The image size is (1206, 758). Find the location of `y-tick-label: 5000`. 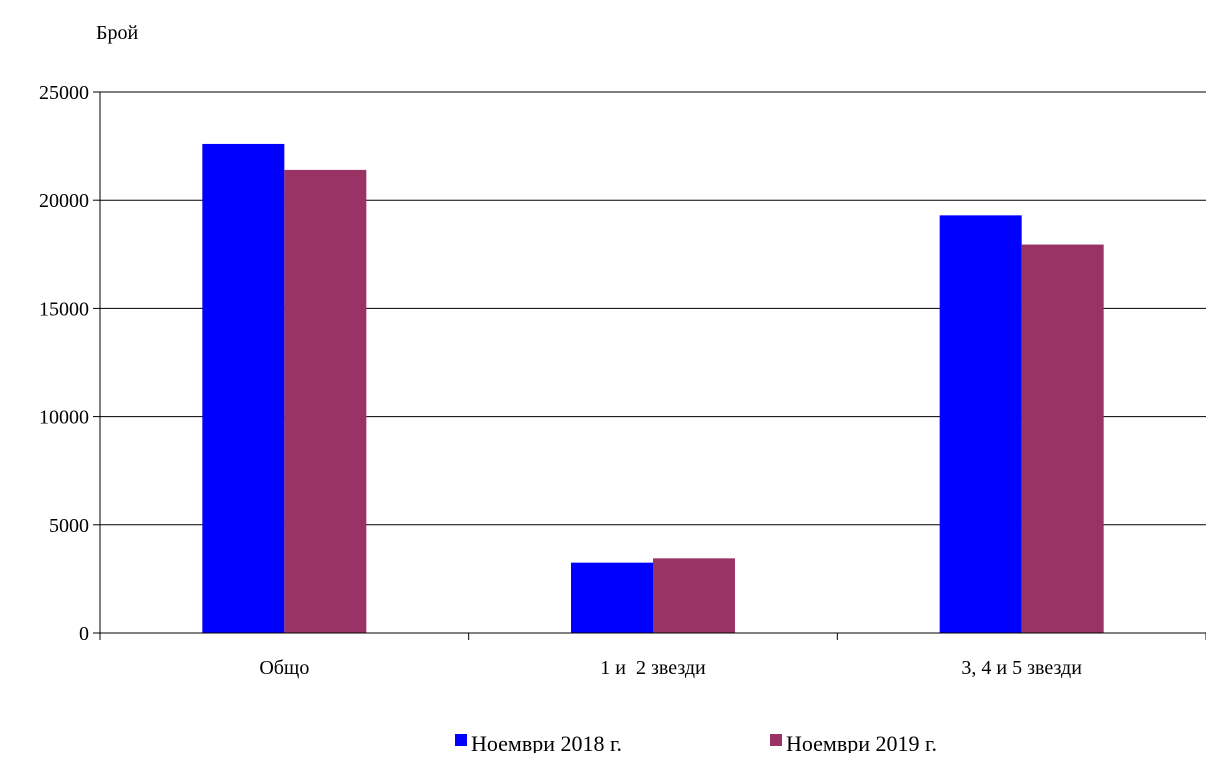

y-tick-label: 5000 is located at coordinates (69, 526).